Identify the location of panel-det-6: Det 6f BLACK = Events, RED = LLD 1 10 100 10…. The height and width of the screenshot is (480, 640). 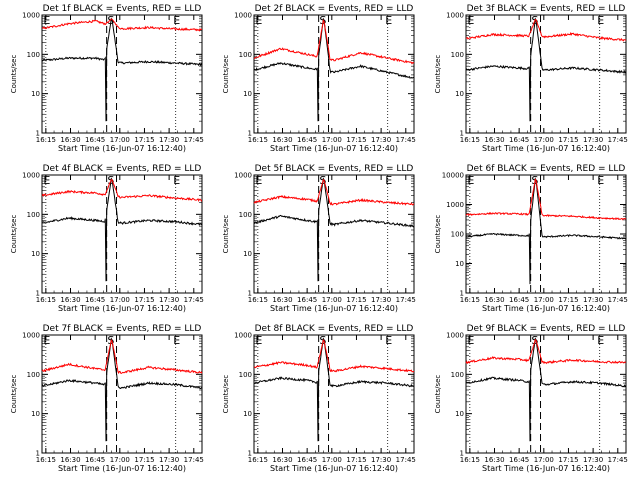
(531, 238).